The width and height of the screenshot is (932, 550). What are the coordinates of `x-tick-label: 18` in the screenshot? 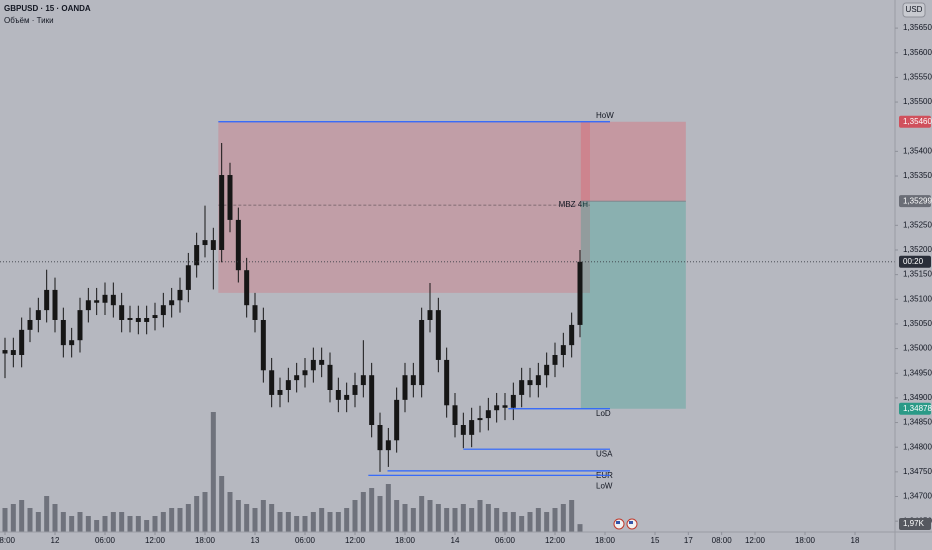 It's located at (855, 540).